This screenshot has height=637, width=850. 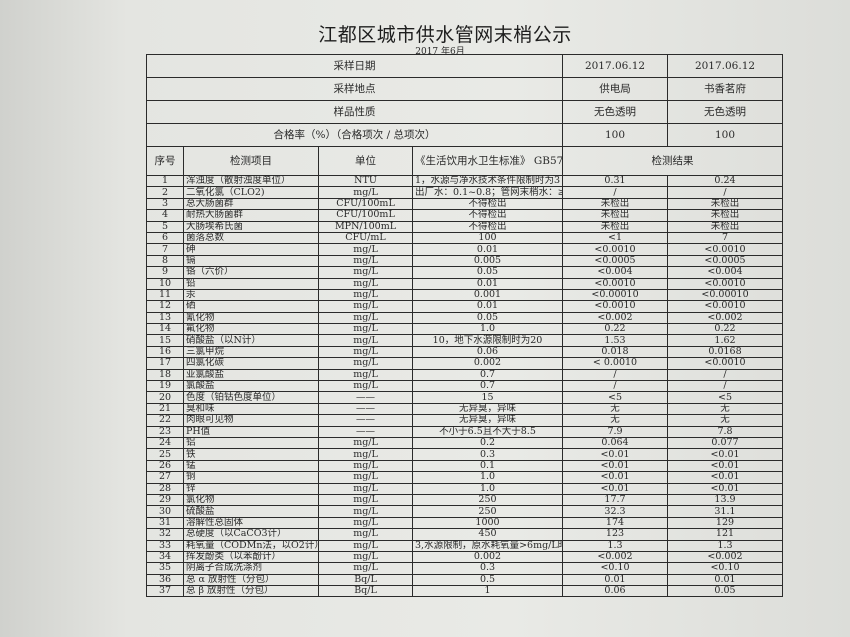 What do you see at coordinates (464, 580) in the screenshot?
I see `table-row: 36 总 α 放射性（分包） Bq/L 0.5 0.01 0.01` at bounding box center [464, 580].